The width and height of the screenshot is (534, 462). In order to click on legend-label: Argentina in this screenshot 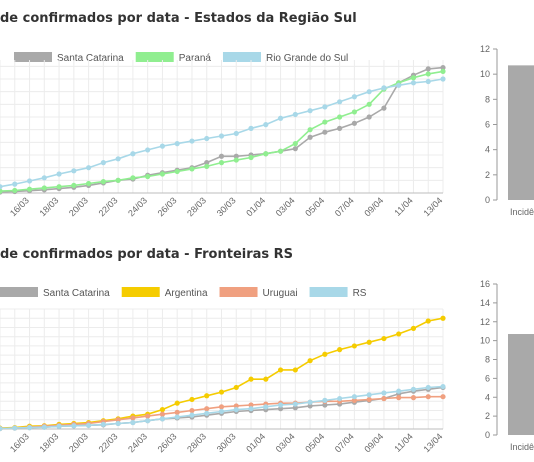, I will do `click(186, 293)`.